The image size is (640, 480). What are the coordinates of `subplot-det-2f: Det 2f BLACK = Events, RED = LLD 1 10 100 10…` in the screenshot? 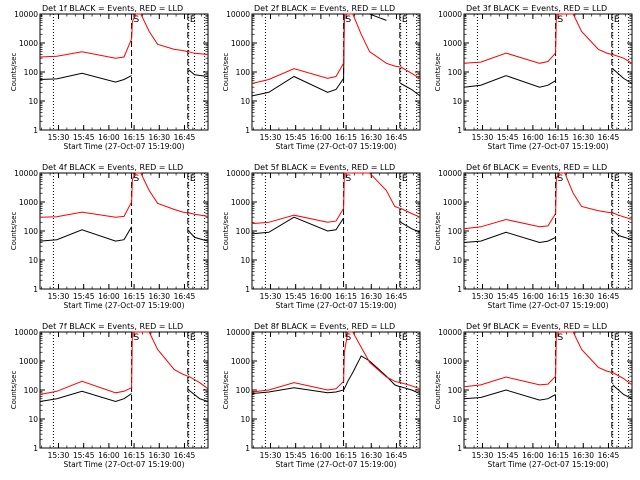 It's located at (321, 77).